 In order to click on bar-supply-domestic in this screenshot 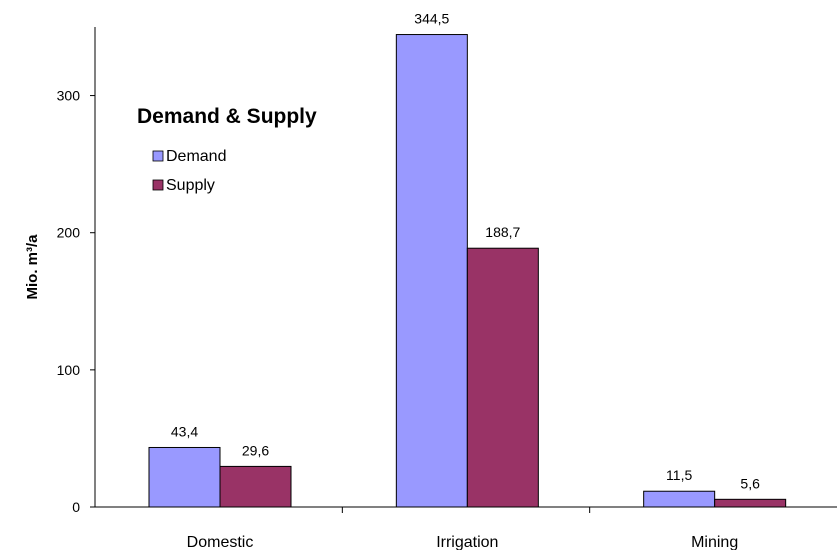, I will do `click(255, 486)`.